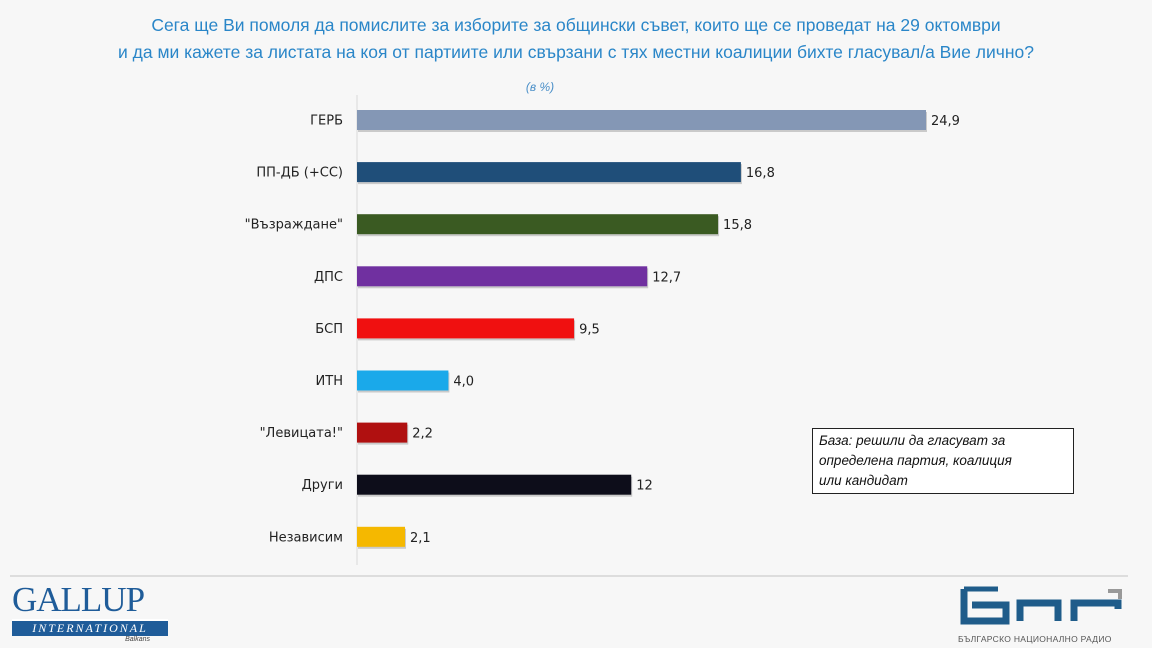 Image resolution: width=1152 pixels, height=648 pixels. I want to click on category-label: БСП, so click(329, 329).